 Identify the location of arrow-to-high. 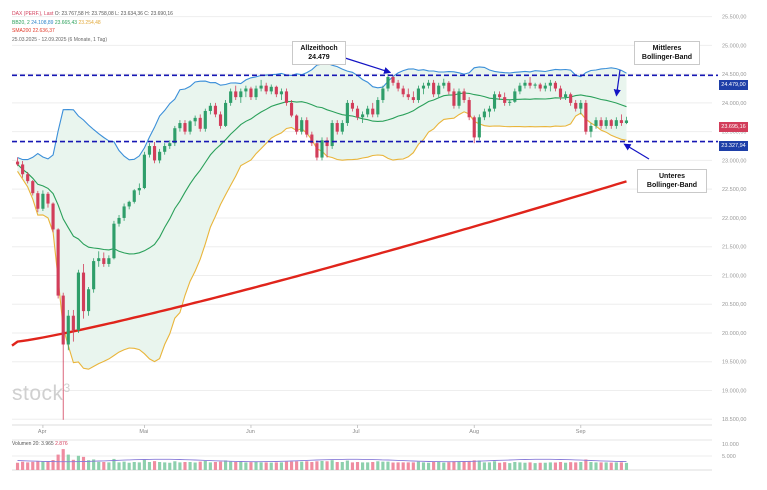
(368, 65).